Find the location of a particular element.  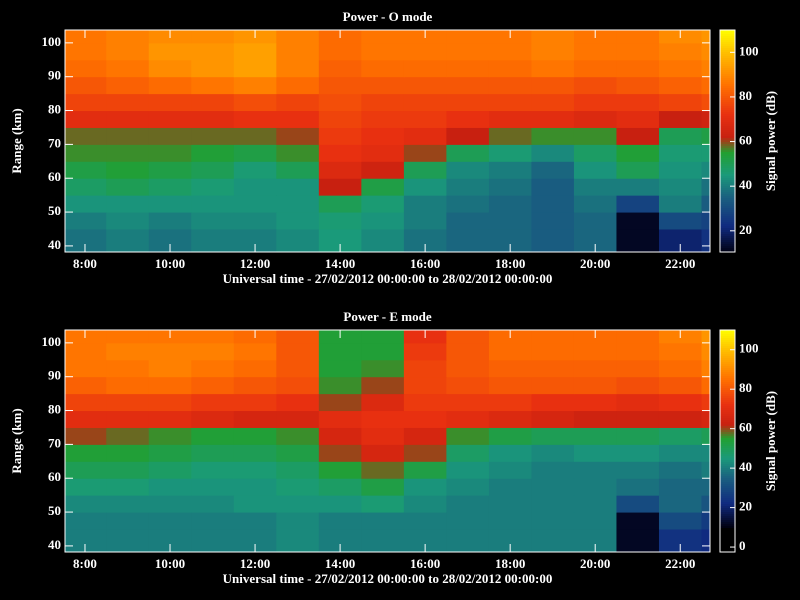

x-tick-label: 14:00 is located at coordinates (340, 563).